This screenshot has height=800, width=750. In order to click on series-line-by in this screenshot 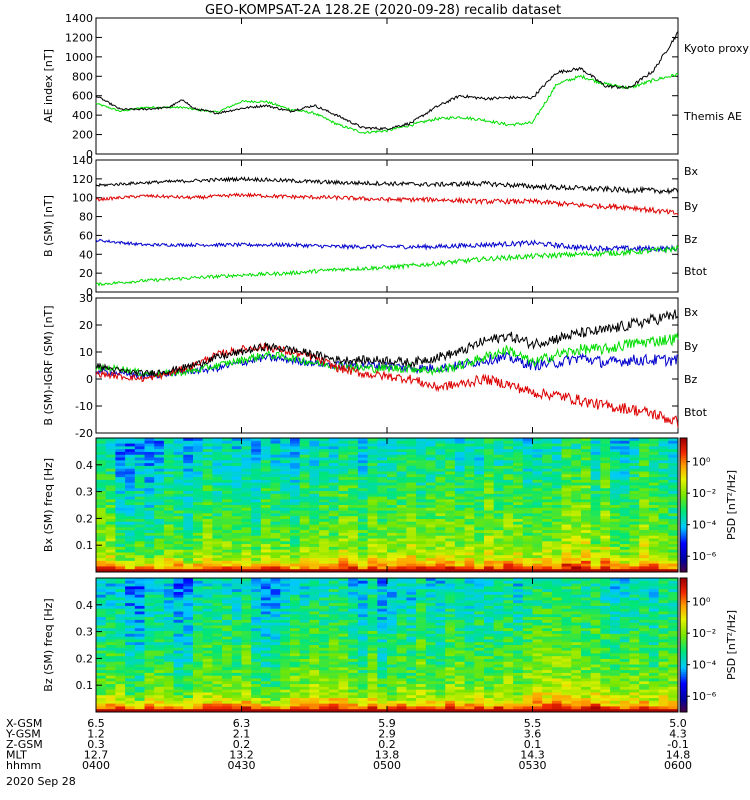, I will do `click(387, 265)`.